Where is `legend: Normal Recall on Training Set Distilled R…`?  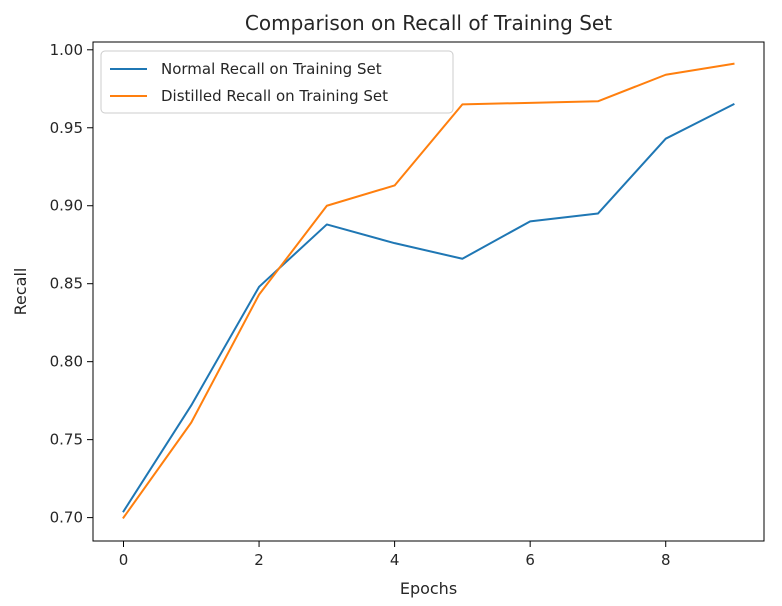
legend: Normal Recall on Training Set Distilled R… is located at coordinates (277, 82).